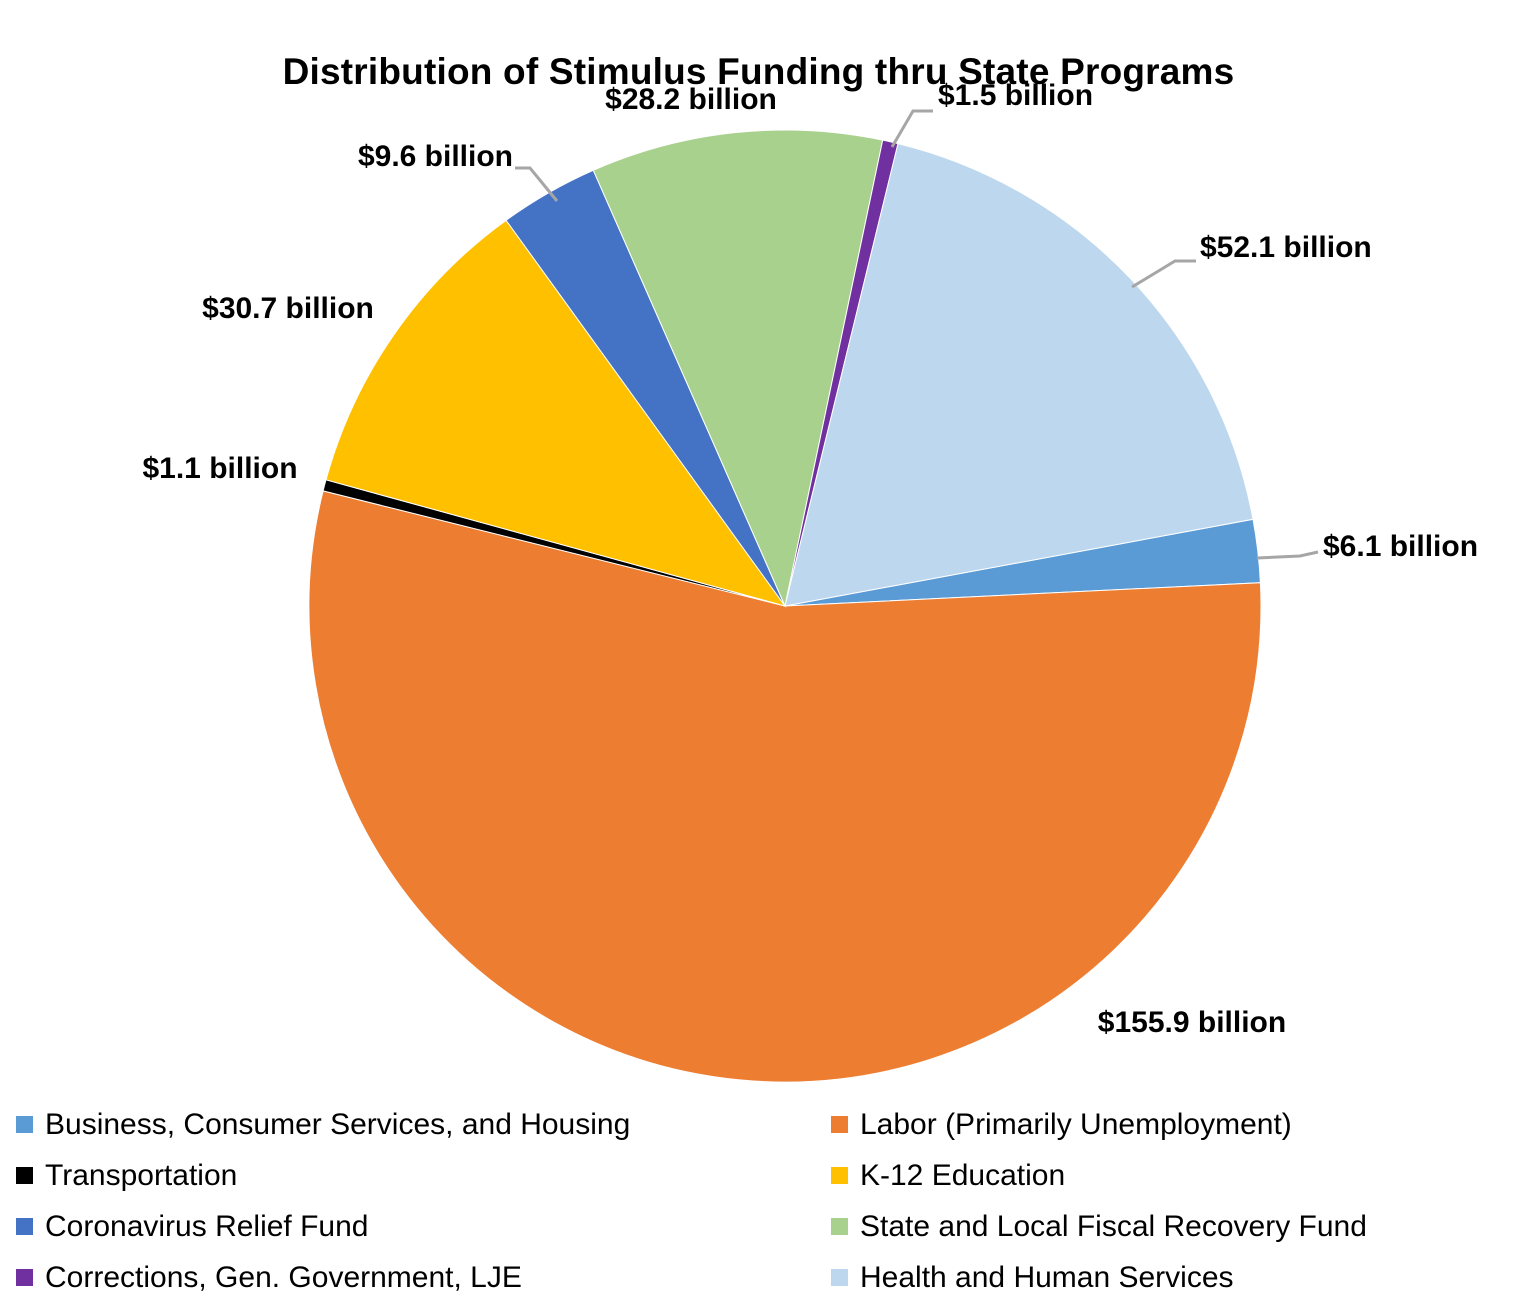 The image size is (1517, 1315). I want to click on value-label-slice-4: $9.6 billion, so click(435, 156).